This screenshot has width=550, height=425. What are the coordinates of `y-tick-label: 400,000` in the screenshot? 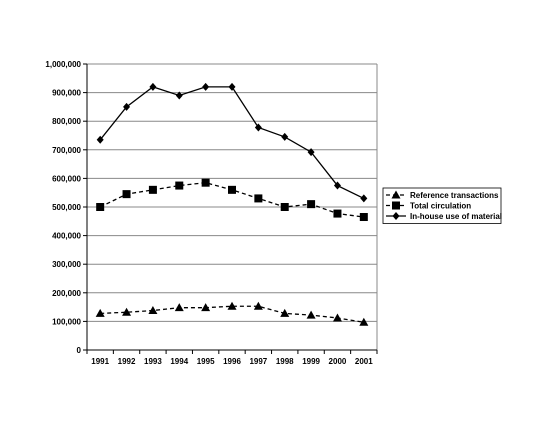 It's located at (66, 236).